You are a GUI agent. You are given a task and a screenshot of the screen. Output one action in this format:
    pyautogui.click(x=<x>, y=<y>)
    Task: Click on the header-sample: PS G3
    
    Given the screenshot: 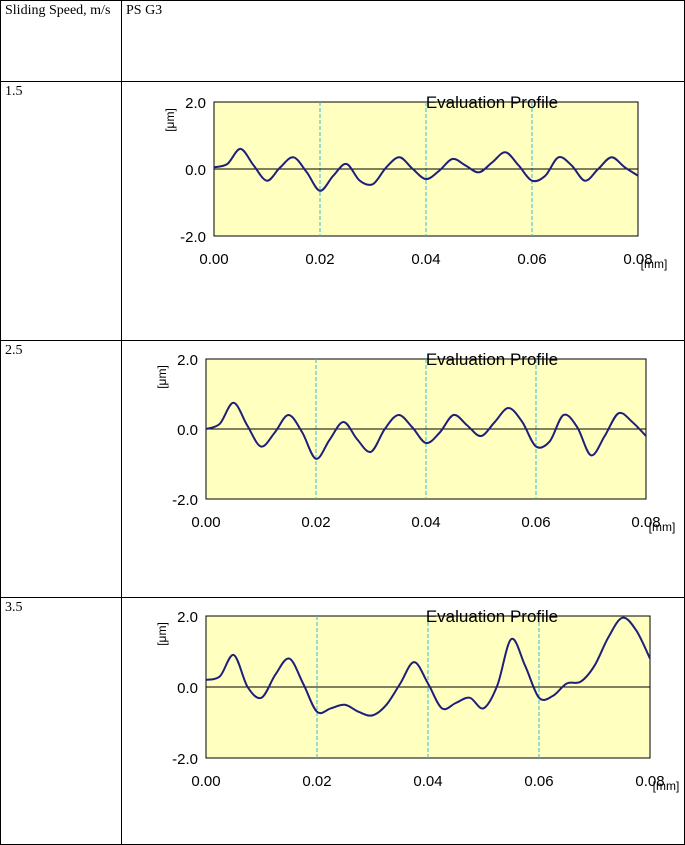 What is the action you would take?
    pyautogui.click(x=403, y=41)
    